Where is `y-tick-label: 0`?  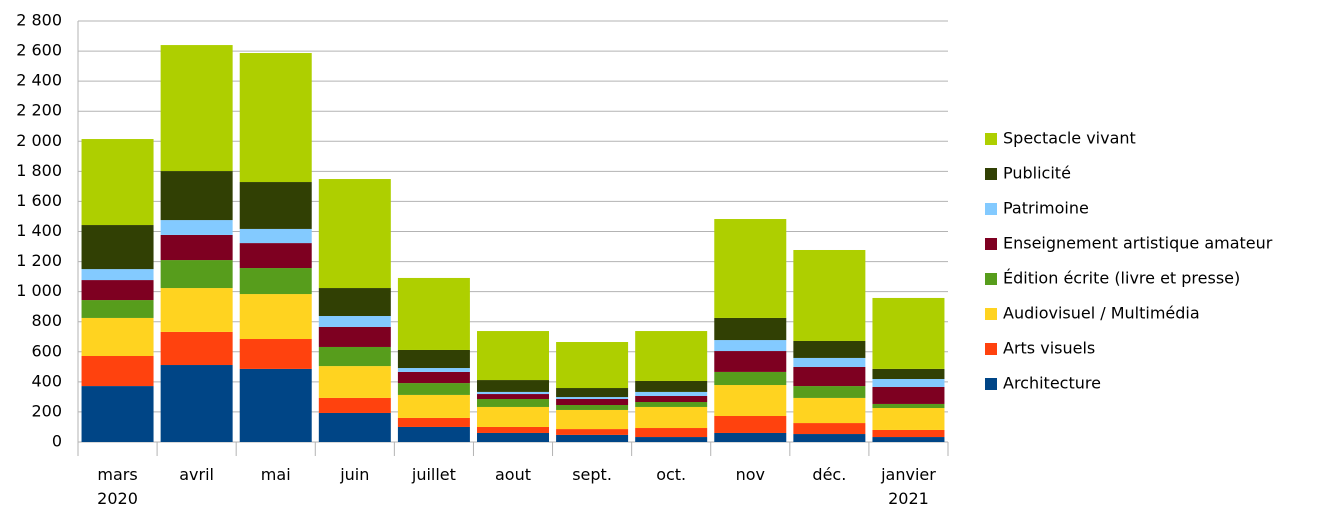
y-tick-label: 0 is located at coordinates (57, 441).